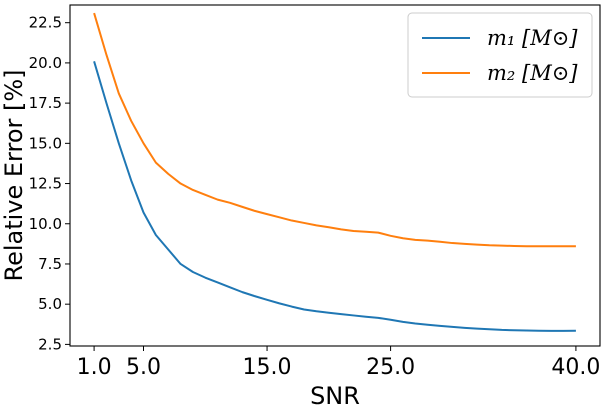 This screenshot has height=408, width=612. What do you see at coordinates (45, 23) in the screenshot?
I see `y-tick-label: 22.5` at bounding box center [45, 23].